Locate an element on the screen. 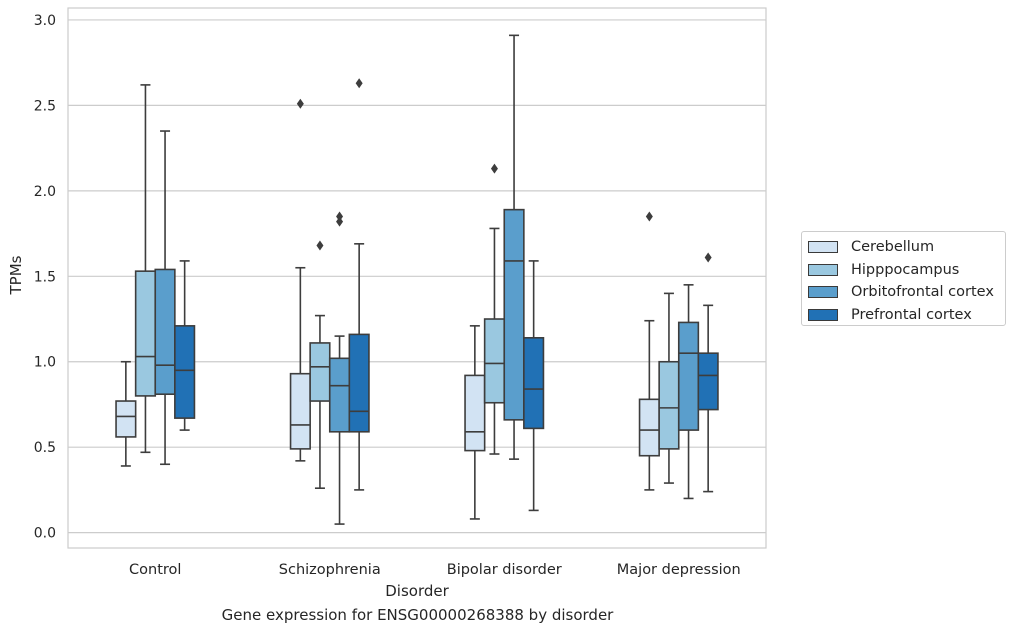 The width and height of the screenshot is (1018, 634). x-tick-label: Control is located at coordinates (155, 570).